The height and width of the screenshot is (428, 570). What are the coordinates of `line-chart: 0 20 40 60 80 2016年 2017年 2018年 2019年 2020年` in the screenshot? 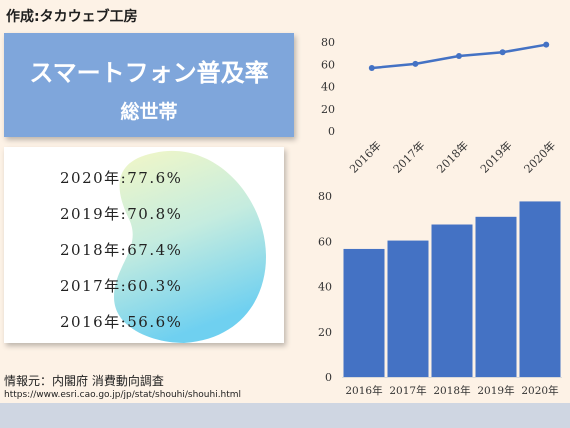 It's located at (439, 106).